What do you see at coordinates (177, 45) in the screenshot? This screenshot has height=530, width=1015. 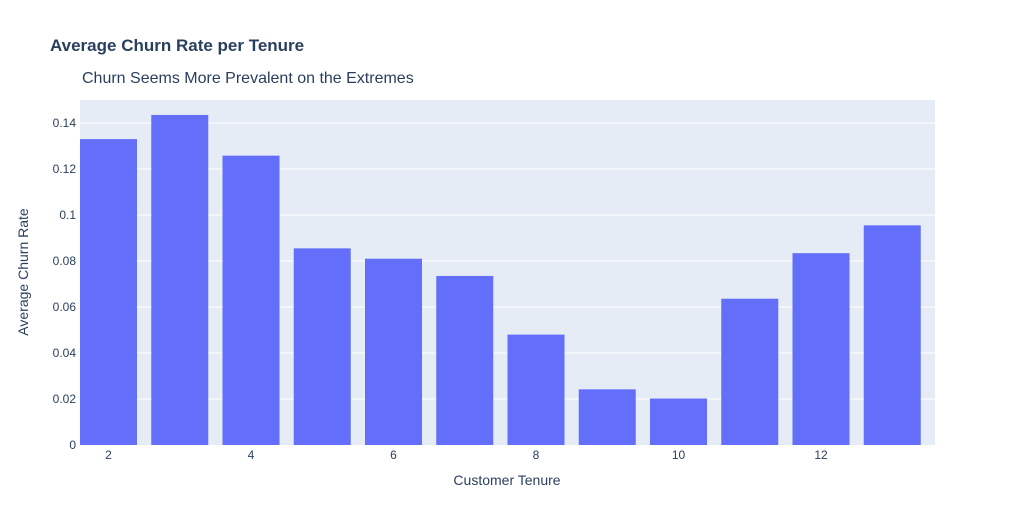 I see `chart-title: Average Churn Rate per Tenure` at bounding box center [177, 45].